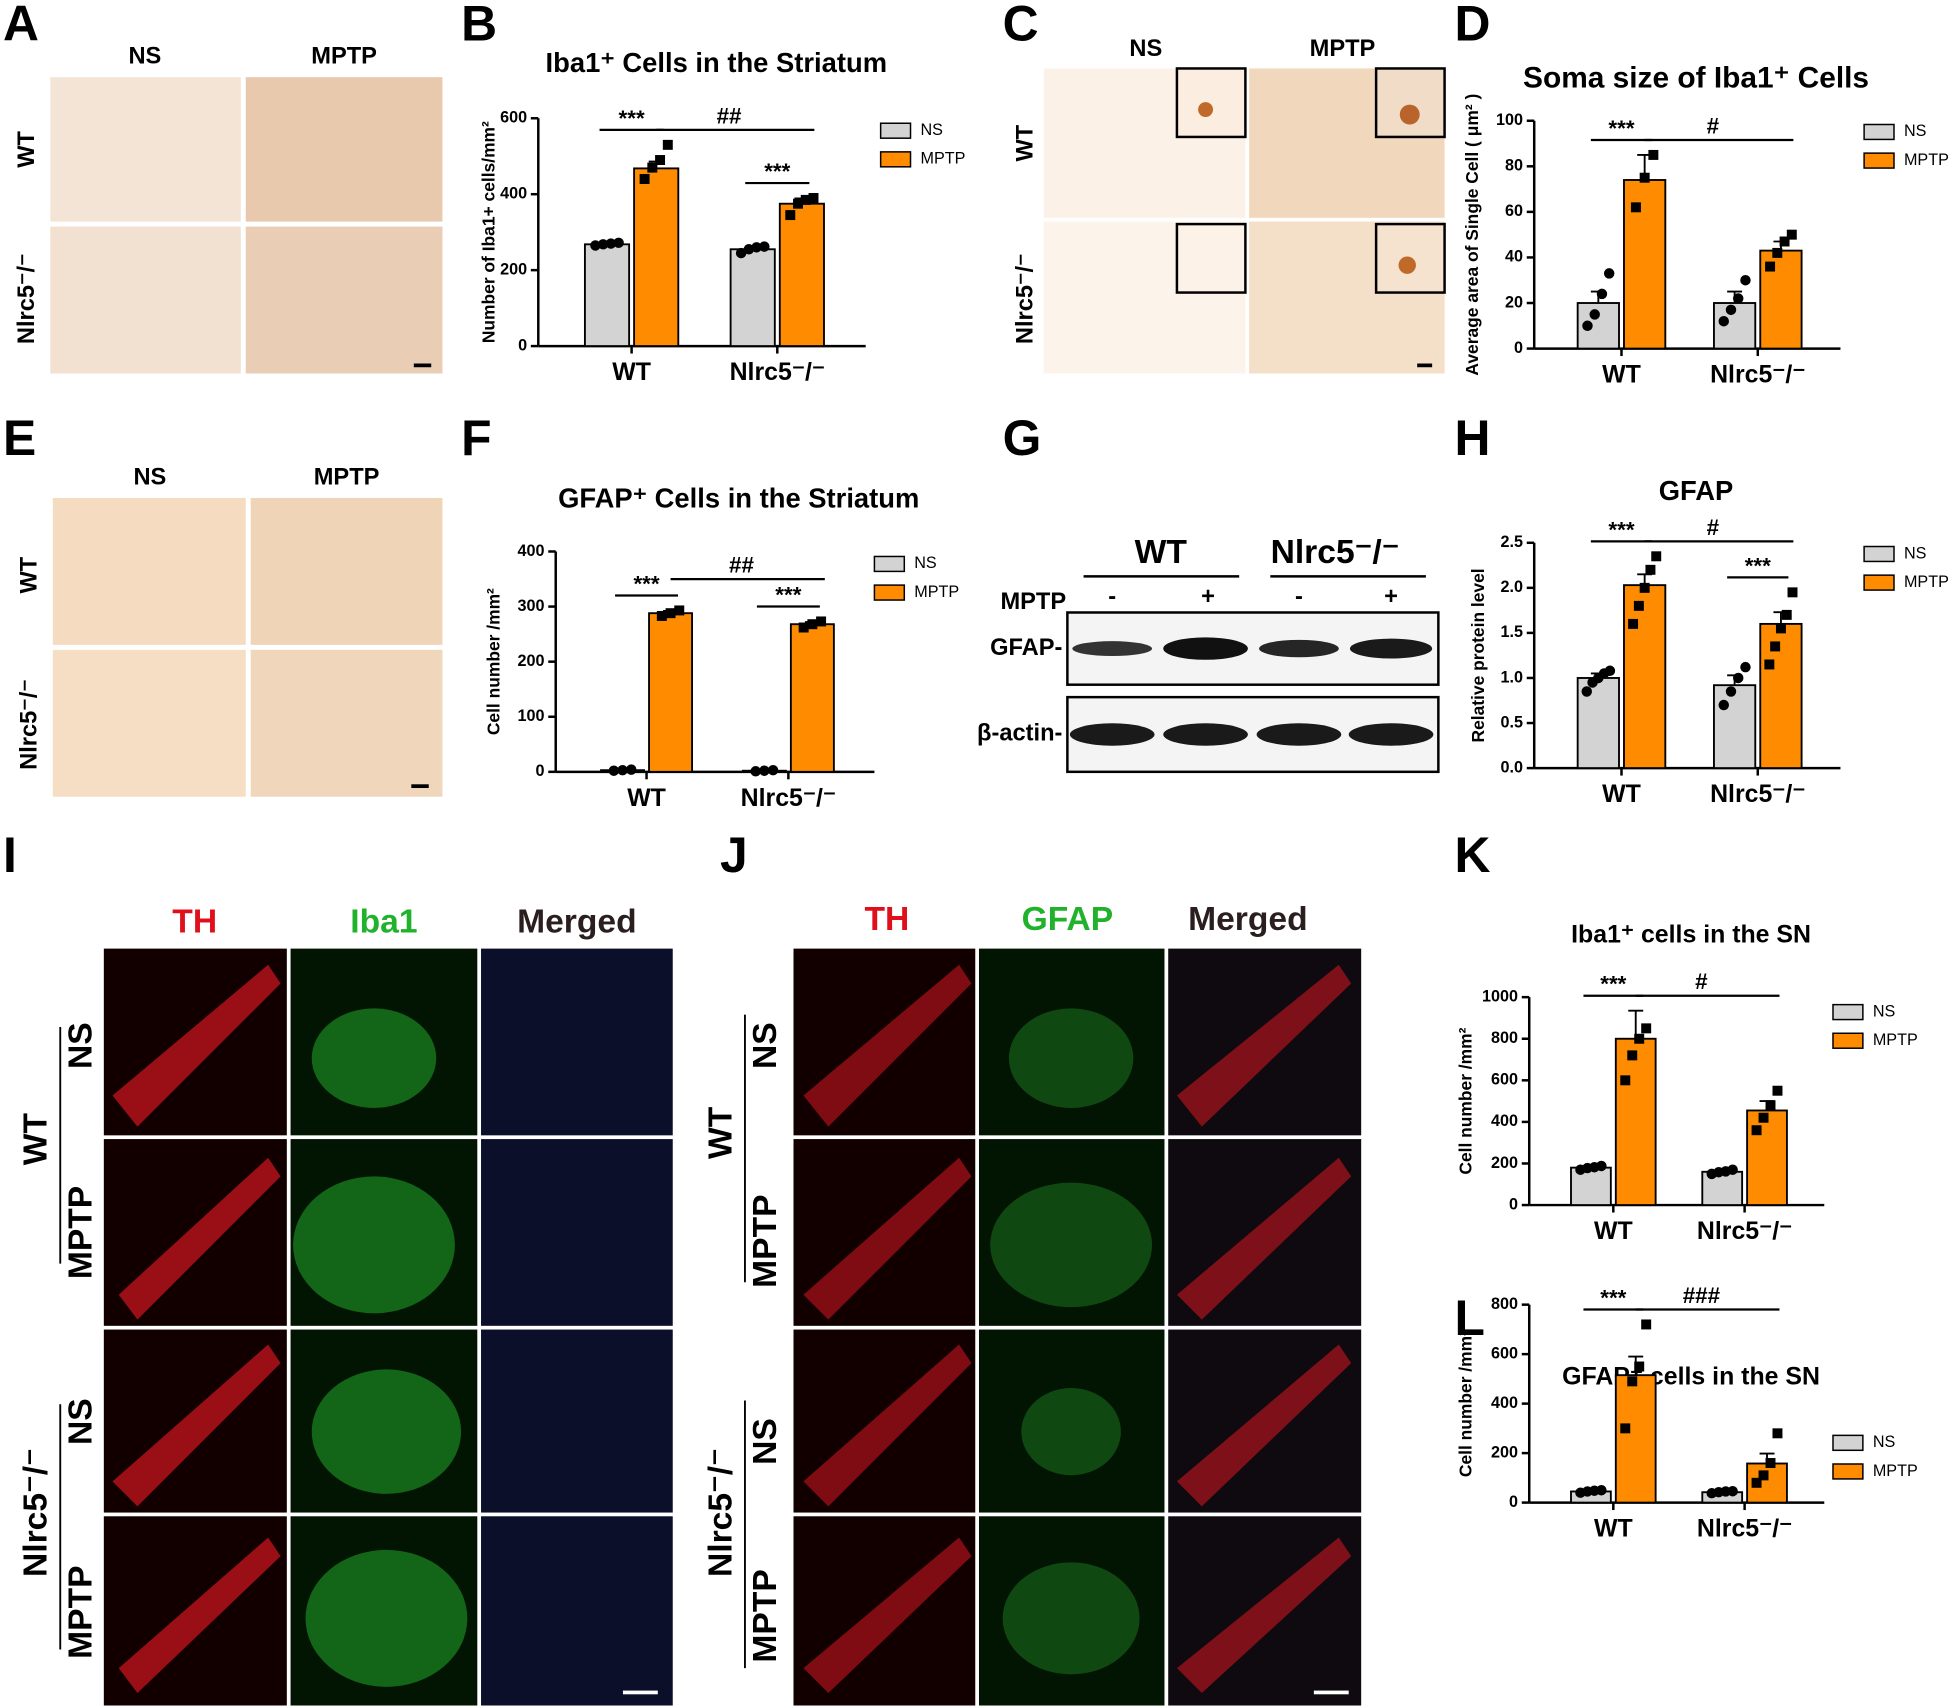 The height and width of the screenshot is (1708, 1953). I want to click on row-label: NS, so click(765, 1441).